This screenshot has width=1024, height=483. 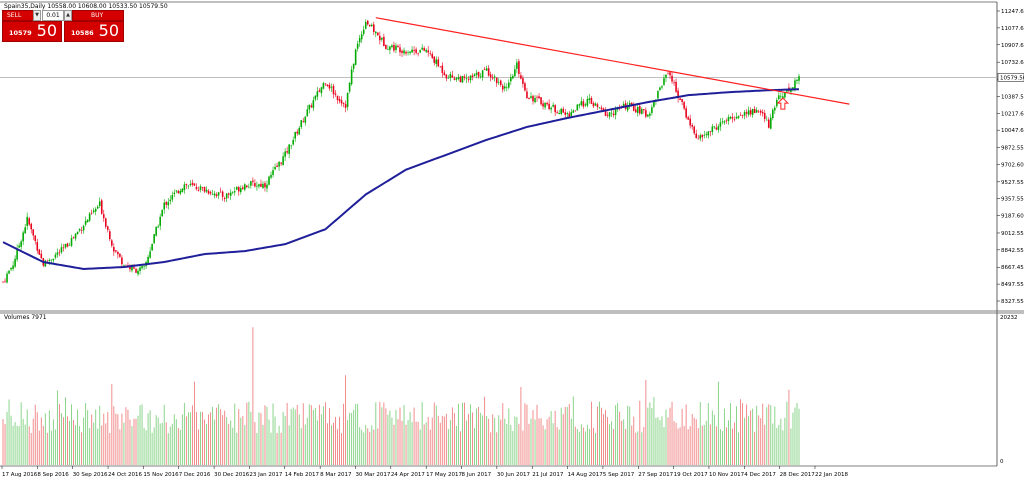 What do you see at coordinates (14, 15) in the screenshot?
I see `sell-label: SELL` at bounding box center [14, 15].